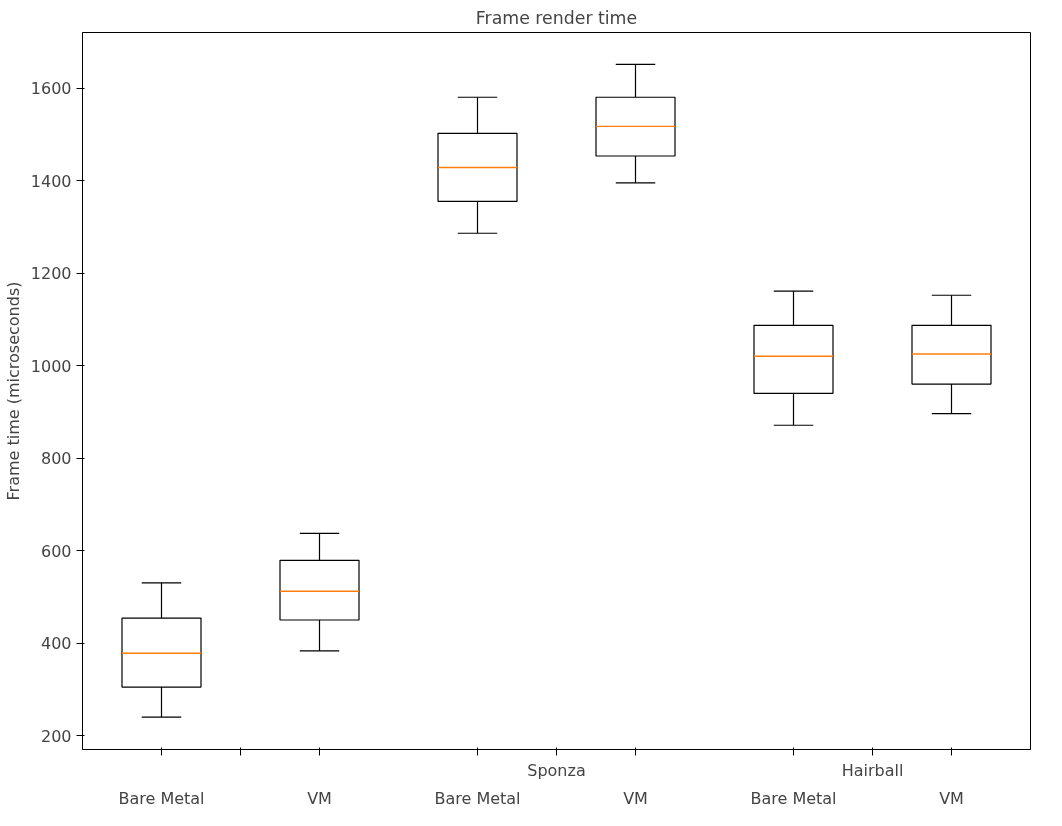 The height and width of the screenshot is (826, 1062). What do you see at coordinates (51, 89) in the screenshot?
I see `y-tick-label: 1600` at bounding box center [51, 89].